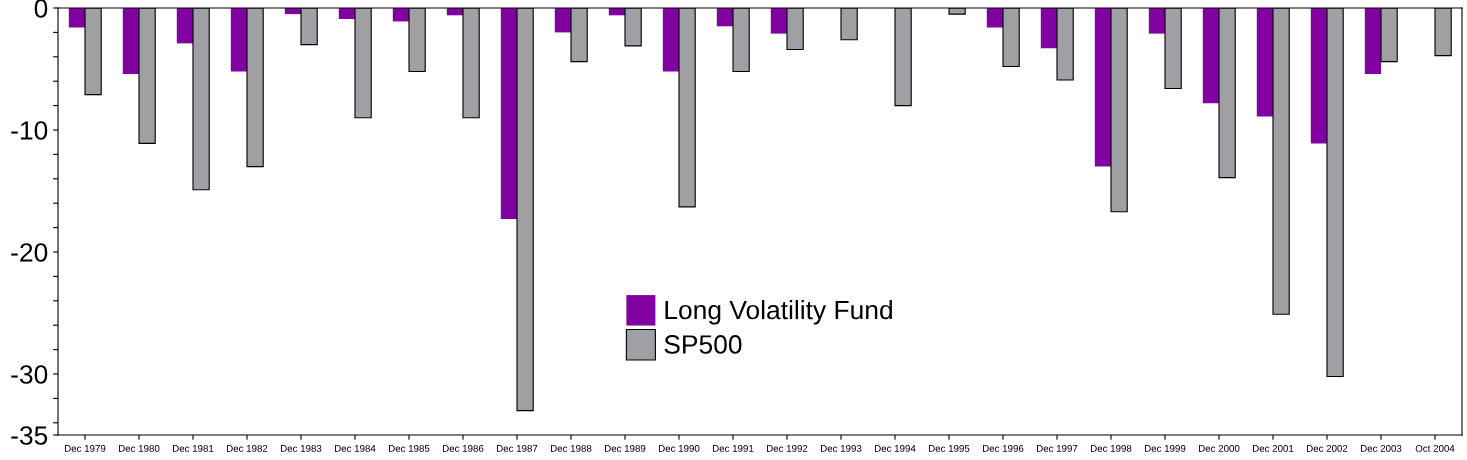  What do you see at coordinates (247, 448) in the screenshot?
I see `x-tick-label: Dec 1982` at bounding box center [247, 448].